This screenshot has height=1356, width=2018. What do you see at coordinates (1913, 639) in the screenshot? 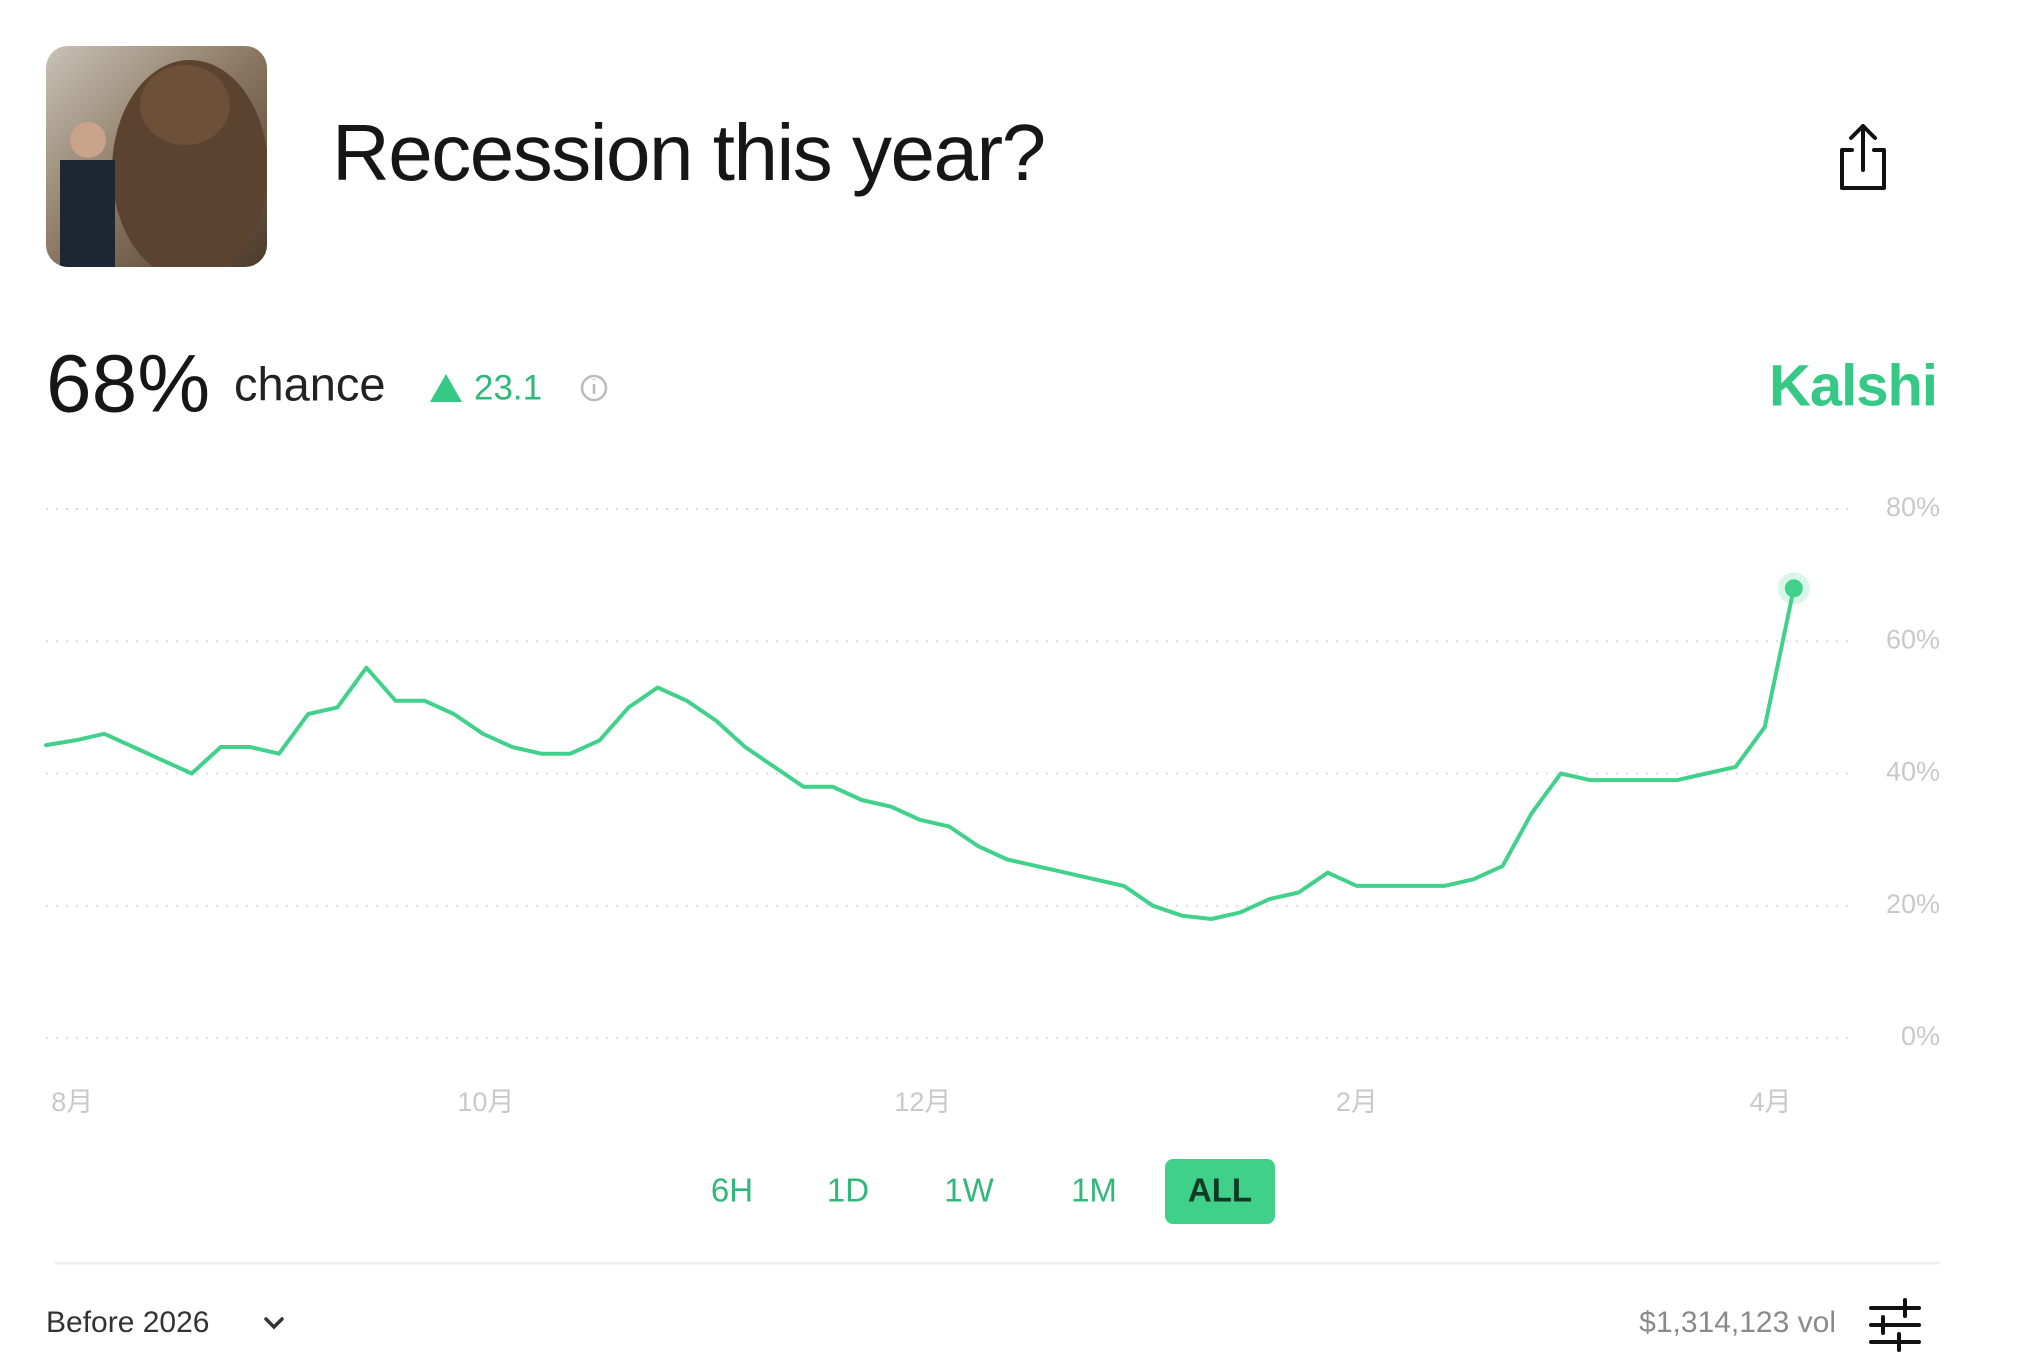
I see `y-tick-label: 60%` at bounding box center [1913, 639].